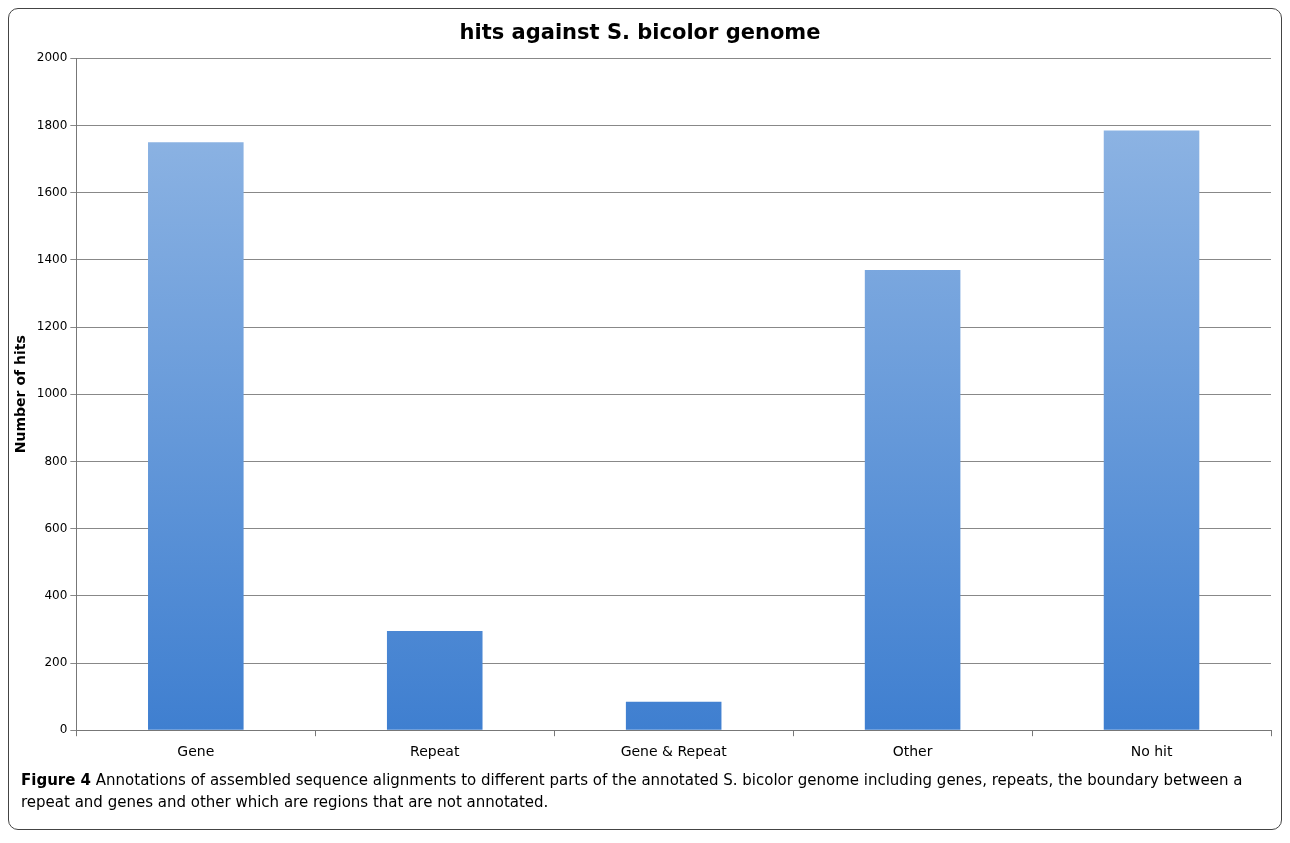 The image size is (1290, 843). I want to click on y-tick-label: 1400, so click(52, 258).